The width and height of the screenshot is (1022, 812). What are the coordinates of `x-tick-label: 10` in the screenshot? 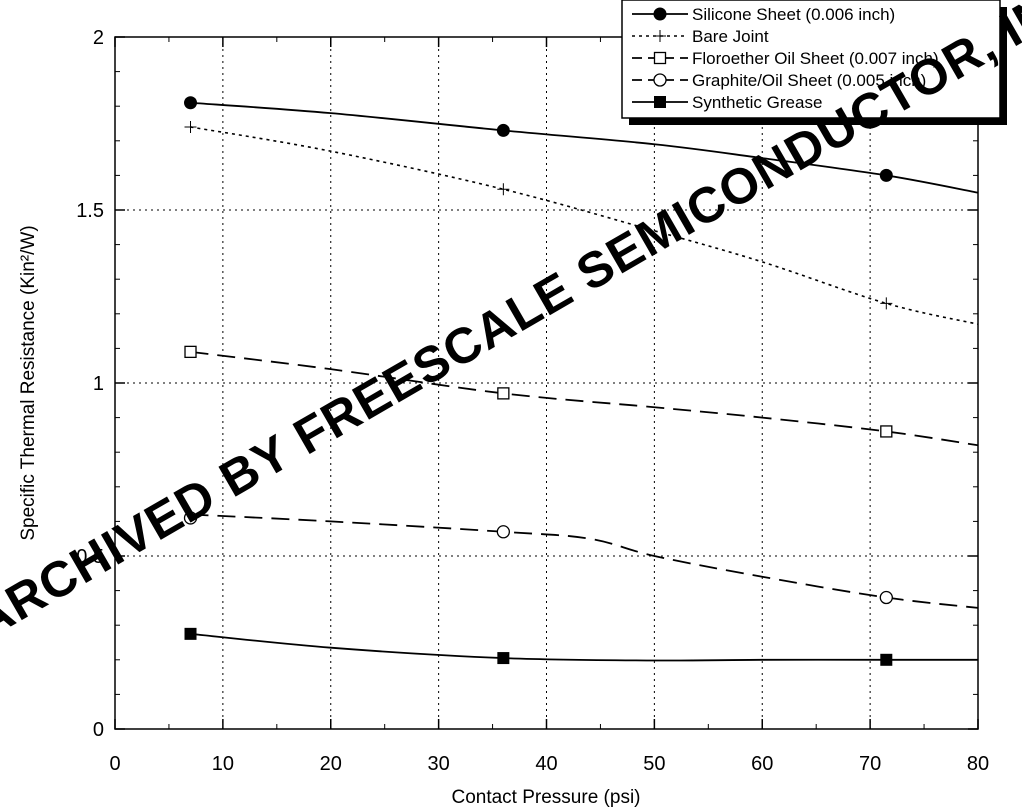 It's located at (223, 764).